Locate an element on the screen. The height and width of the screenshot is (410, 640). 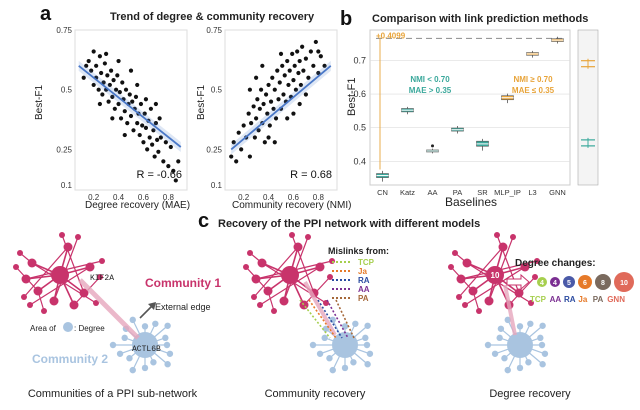
a1-r-annotation: R = -0.66 is located at coordinates (159, 175).